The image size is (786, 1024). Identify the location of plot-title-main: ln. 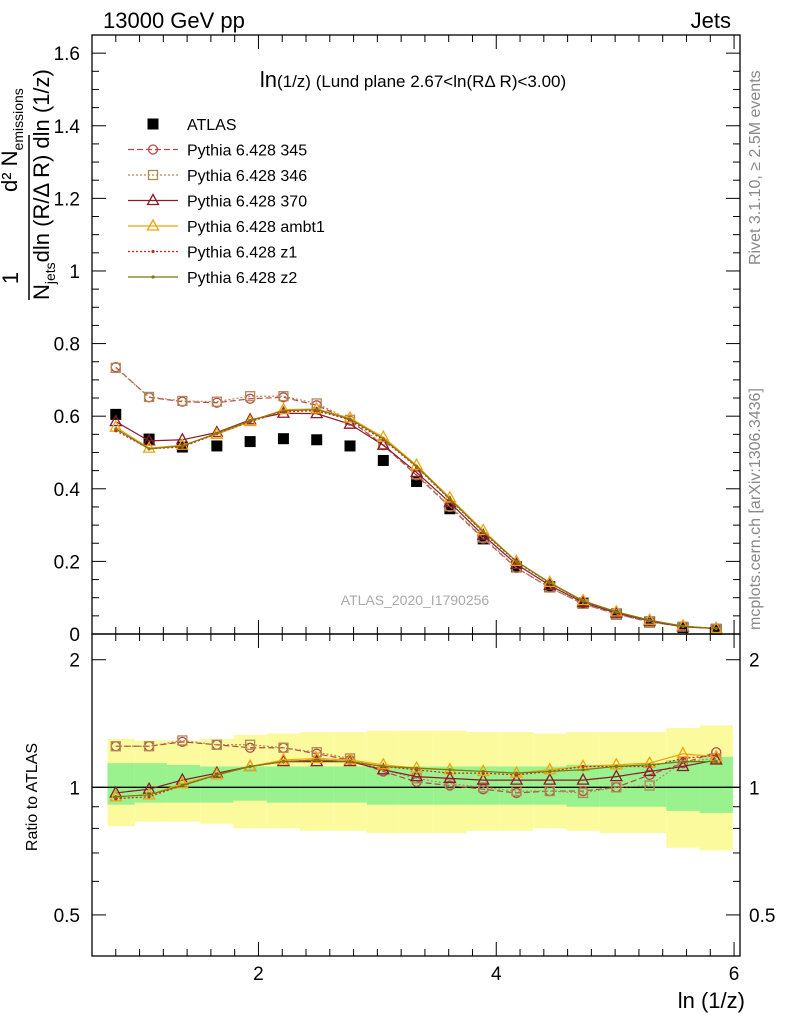
(268, 79).